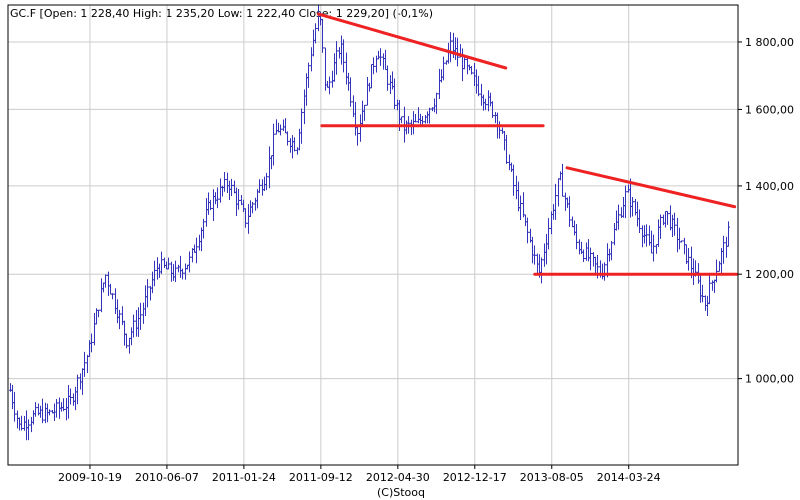 The width and height of the screenshot is (800, 500). Describe the element at coordinates (90, 477) in the screenshot. I see `x-tick-label: 2009-10-19` at that location.